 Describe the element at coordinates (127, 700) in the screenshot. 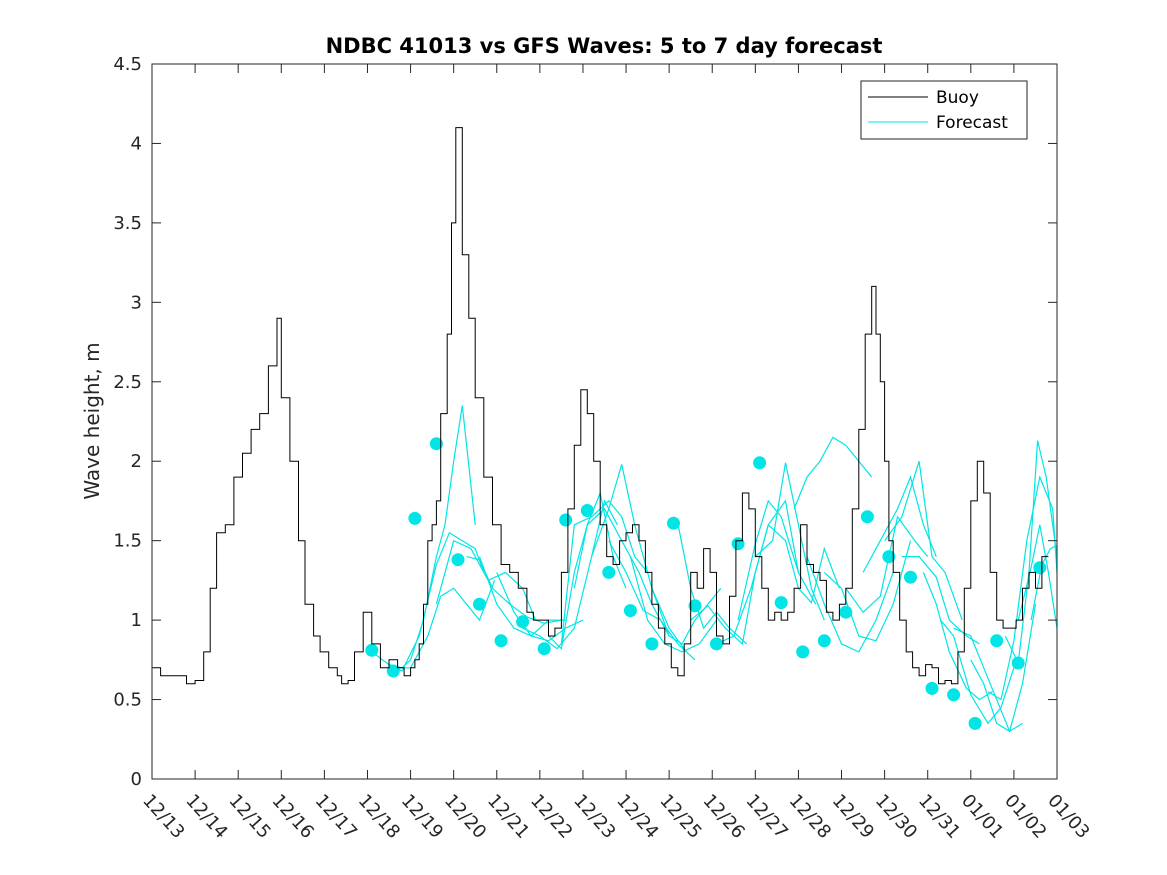

I see `y-tick-label: 0.5` at that location.